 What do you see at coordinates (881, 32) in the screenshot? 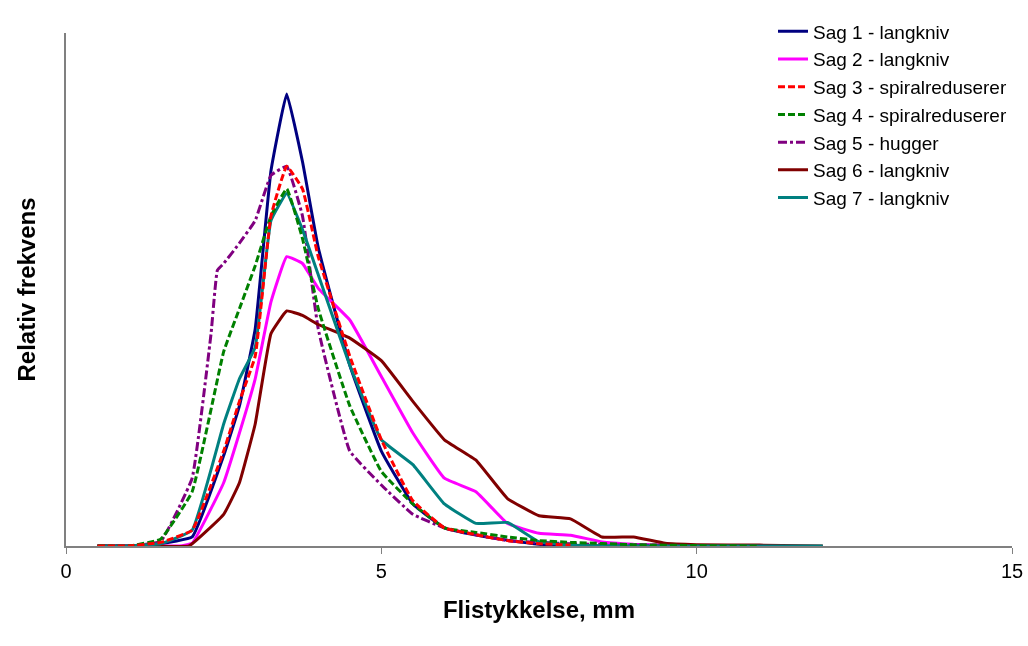
I see `legend-label: Sag 1 - langkniv` at bounding box center [881, 32].